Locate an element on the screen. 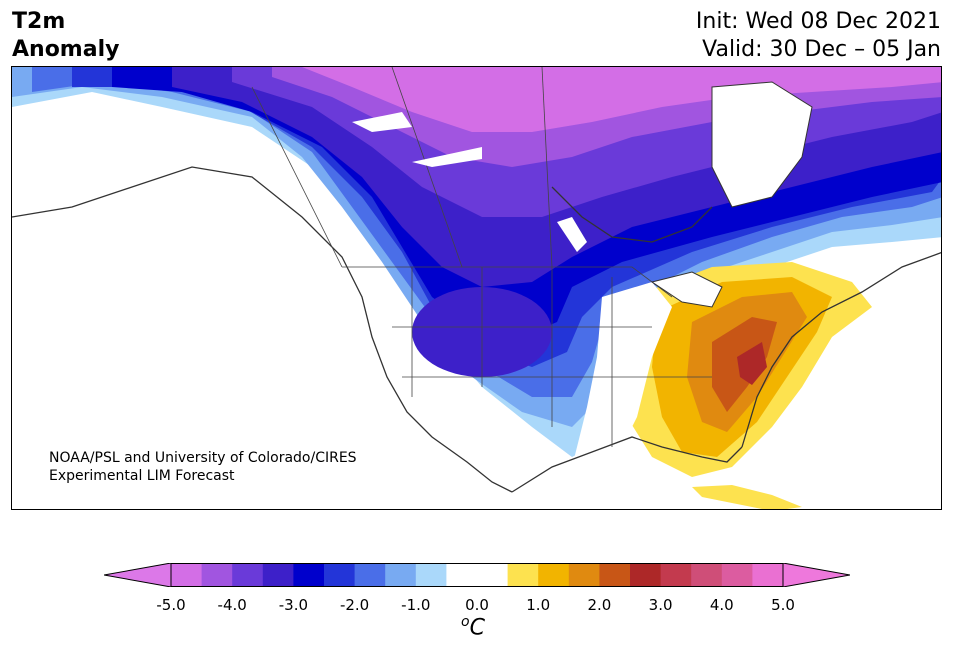 This screenshot has height=655, width=953. anomaly-region-cuba is located at coordinates (747, 497).